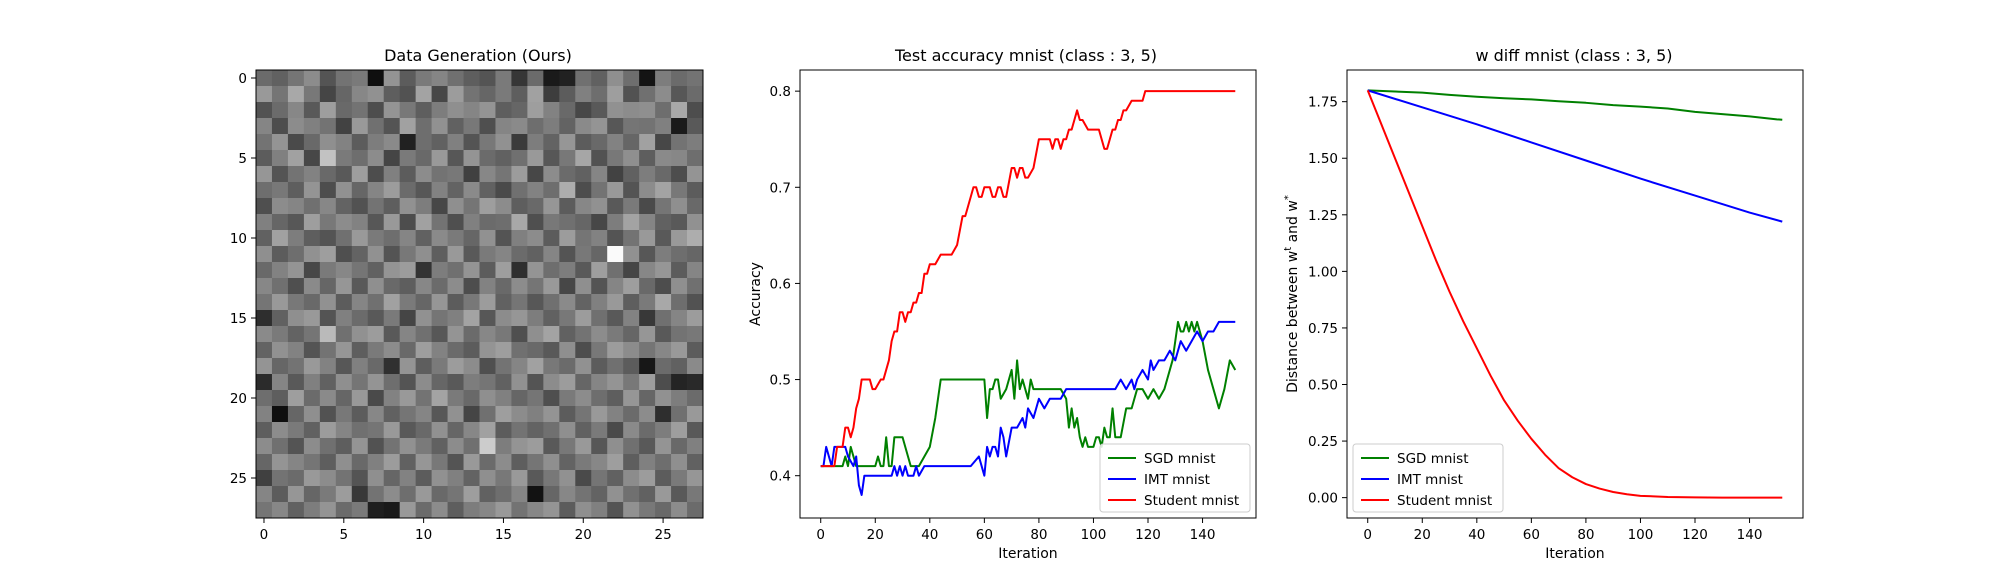 The image size is (2000, 580). I want to click on y-tick-label: 10, so click(238, 239).